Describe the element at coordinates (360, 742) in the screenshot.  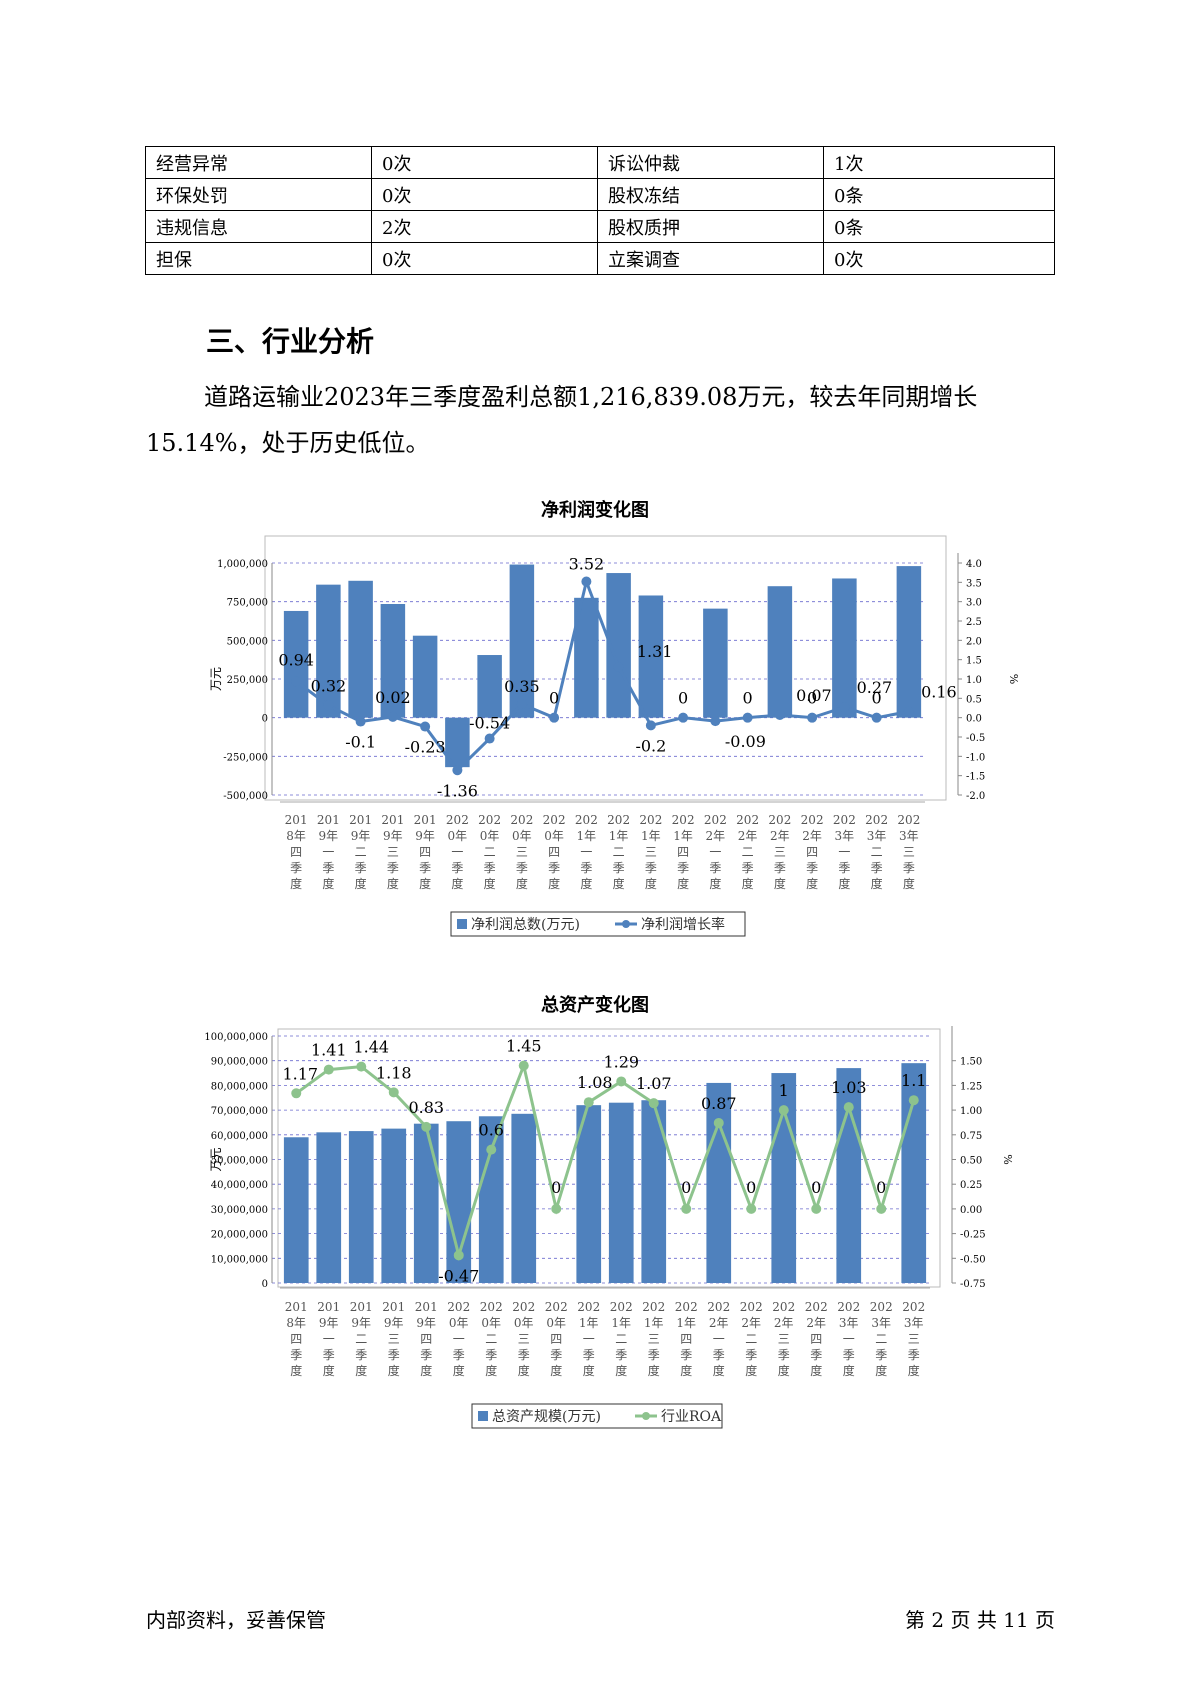
I see `data-label: -0.1` at that location.